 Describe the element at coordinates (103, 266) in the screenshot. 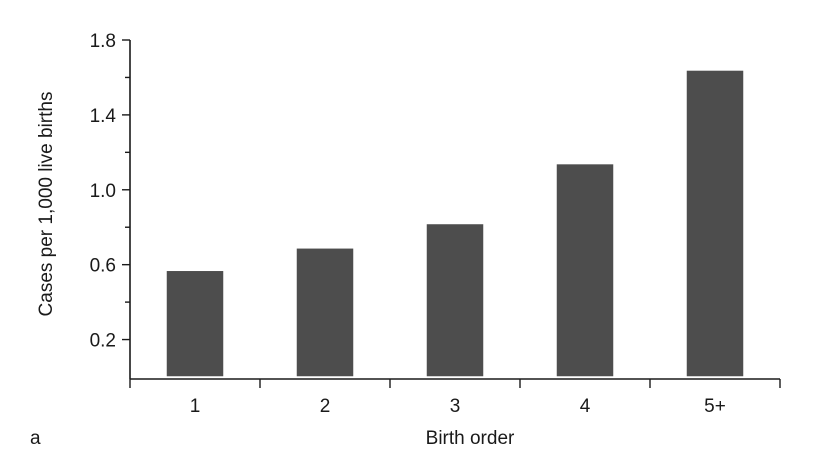

I see `y-tick-label: 0.6` at that location.